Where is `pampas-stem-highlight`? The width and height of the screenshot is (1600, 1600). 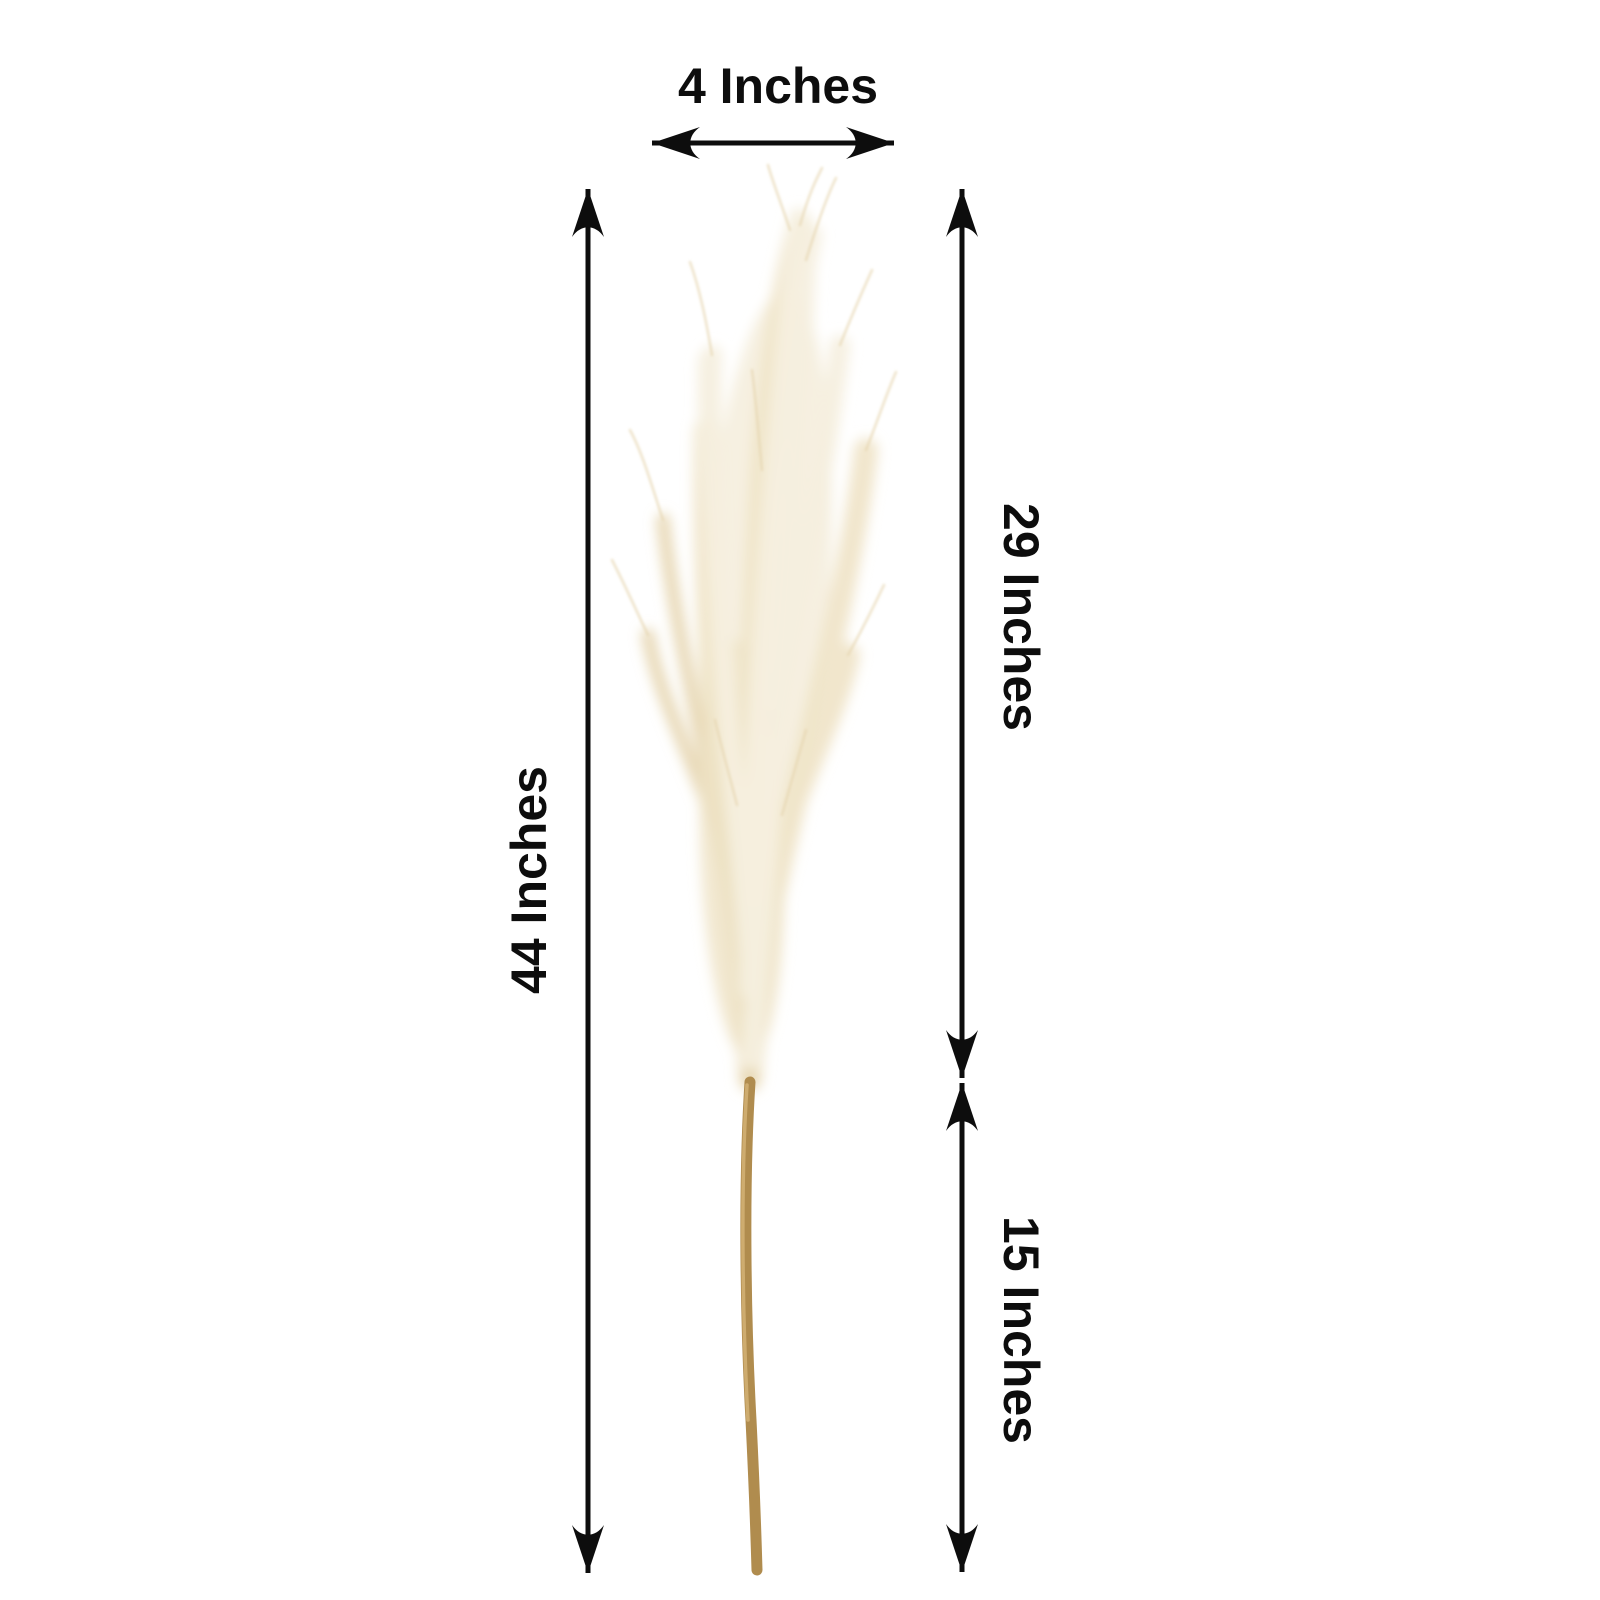
pampas-stem-highlight is located at coordinates (745, 1252).